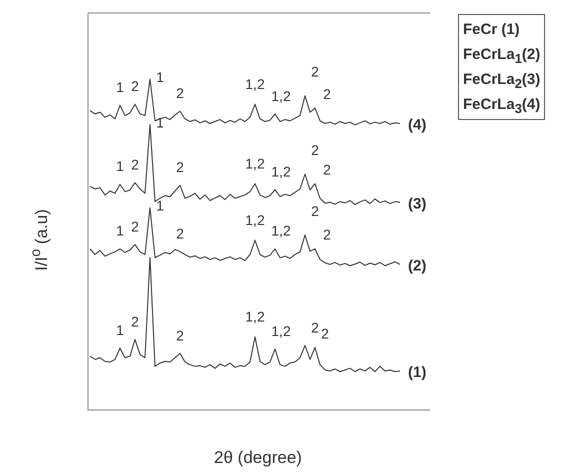 Image resolution: width=571 pixels, height=474 pixels. I want to click on text: FeCrLa$_{1}$(2), so click(501, 56).